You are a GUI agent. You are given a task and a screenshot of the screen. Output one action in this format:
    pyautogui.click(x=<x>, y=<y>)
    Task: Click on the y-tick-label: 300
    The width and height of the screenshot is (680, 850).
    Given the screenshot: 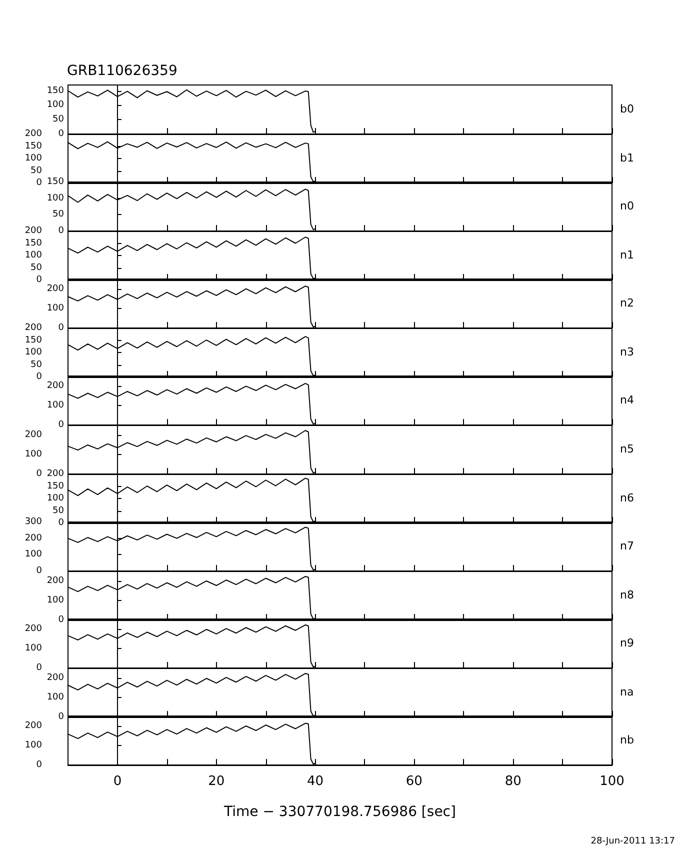 What is the action you would take?
    pyautogui.click(x=33, y=522)
    